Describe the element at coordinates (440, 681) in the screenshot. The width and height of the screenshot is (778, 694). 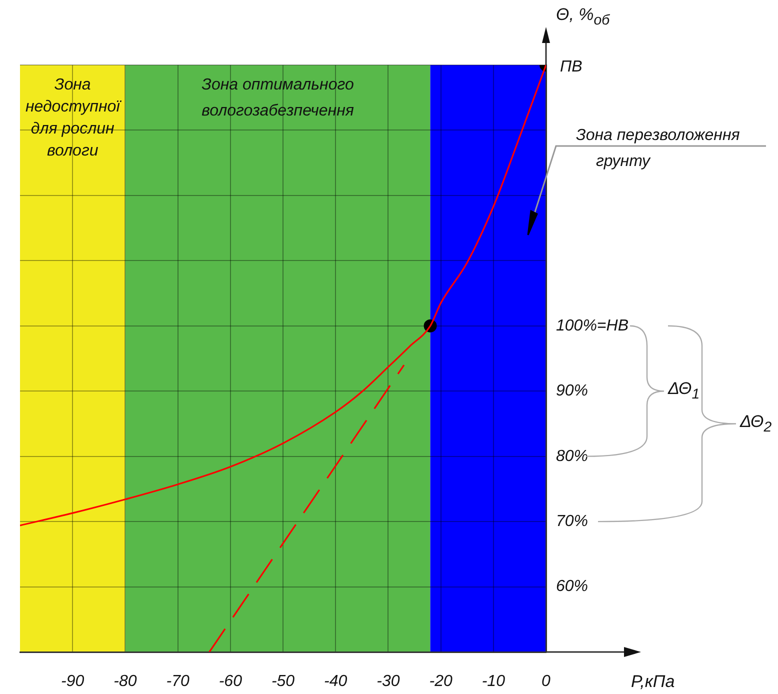
I see `x-tick-label: -20` at that location.